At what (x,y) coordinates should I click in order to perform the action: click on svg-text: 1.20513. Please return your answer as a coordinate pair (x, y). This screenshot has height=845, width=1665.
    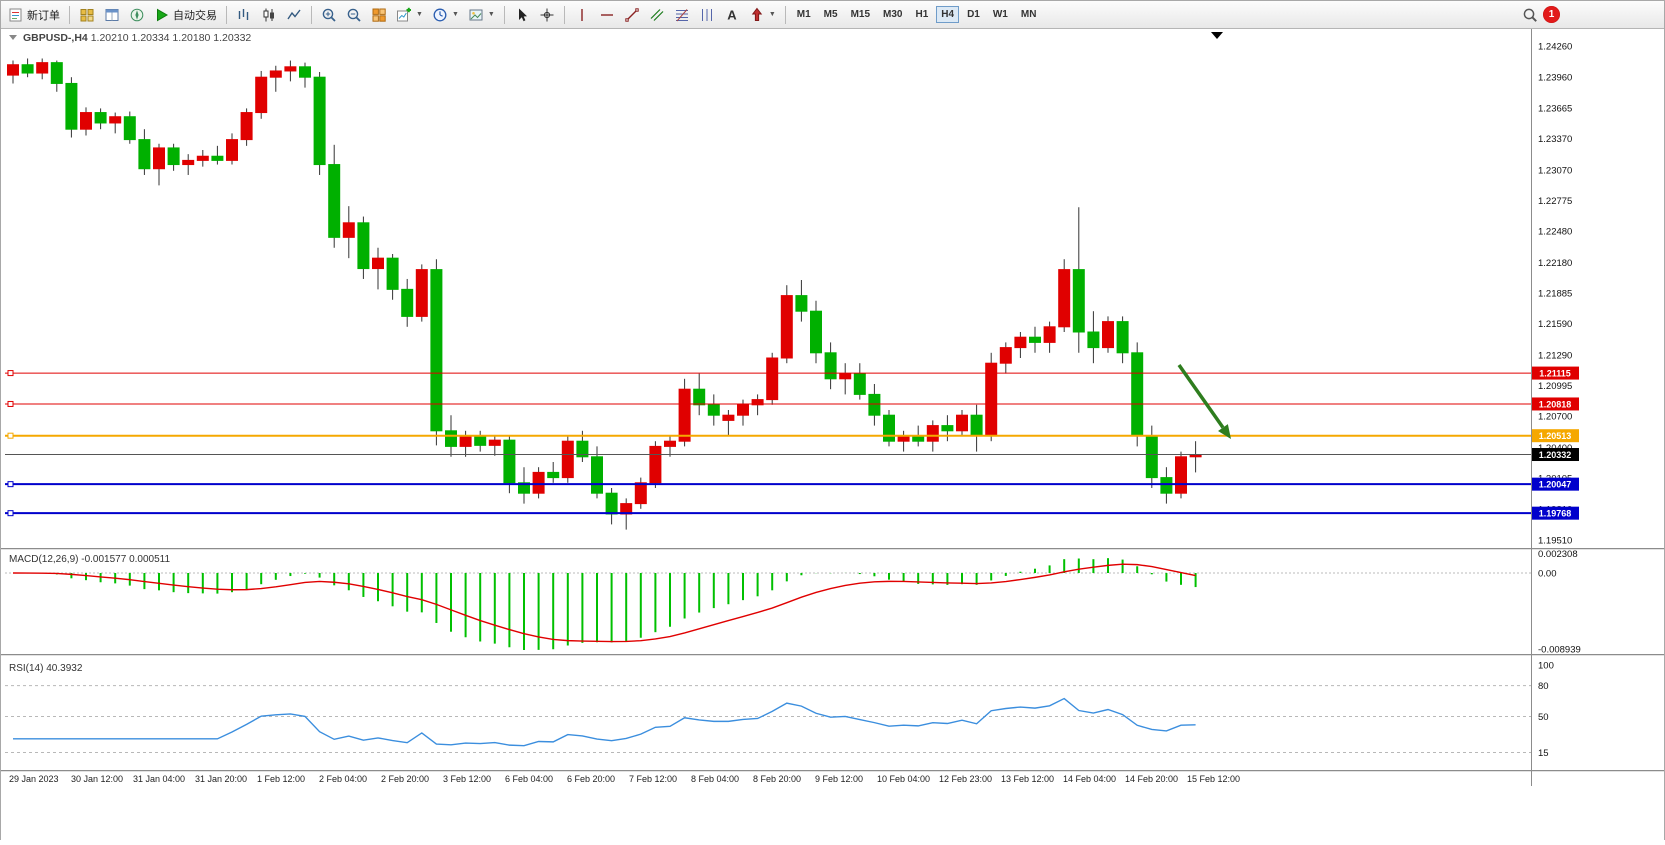
    Looking at the image, I should click on (1555, 436).